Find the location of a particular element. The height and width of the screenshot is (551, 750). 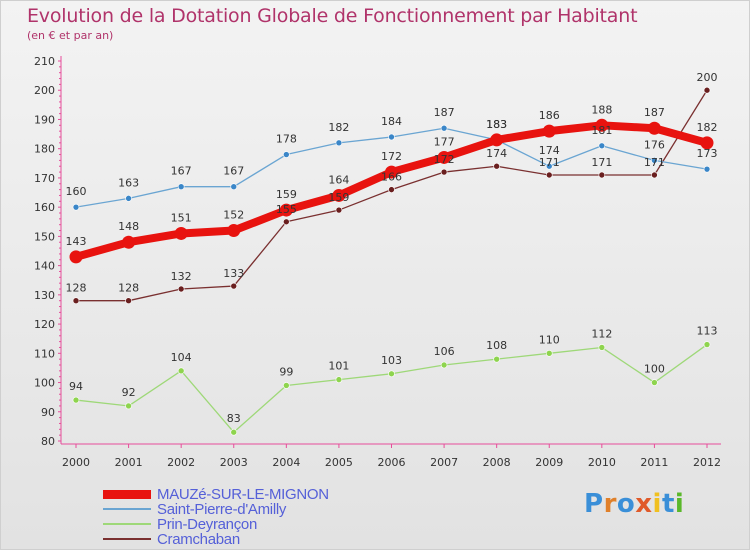

data-label: 112 is located at coordinates (601, 333).